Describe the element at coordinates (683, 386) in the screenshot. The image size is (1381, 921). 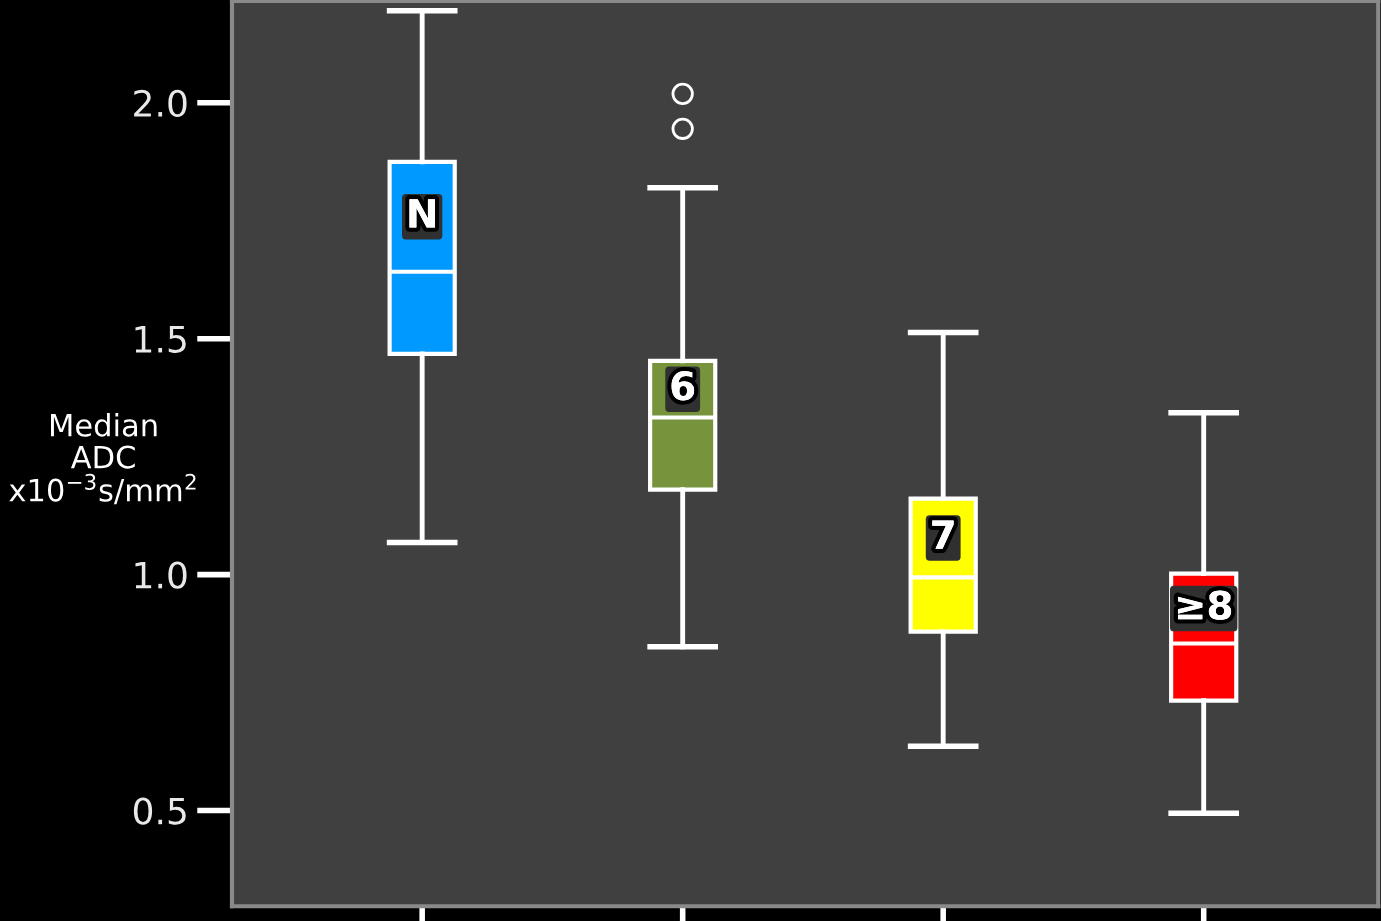
I see `x-tick-label: 6` at that location.